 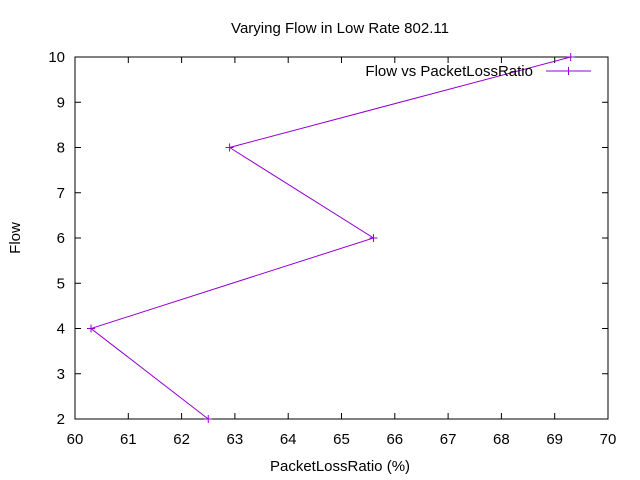 What do you see at coordinates (554, 439) in the screenshot?
I see `x-tick-label: 69` at bounding box center [554, 439].